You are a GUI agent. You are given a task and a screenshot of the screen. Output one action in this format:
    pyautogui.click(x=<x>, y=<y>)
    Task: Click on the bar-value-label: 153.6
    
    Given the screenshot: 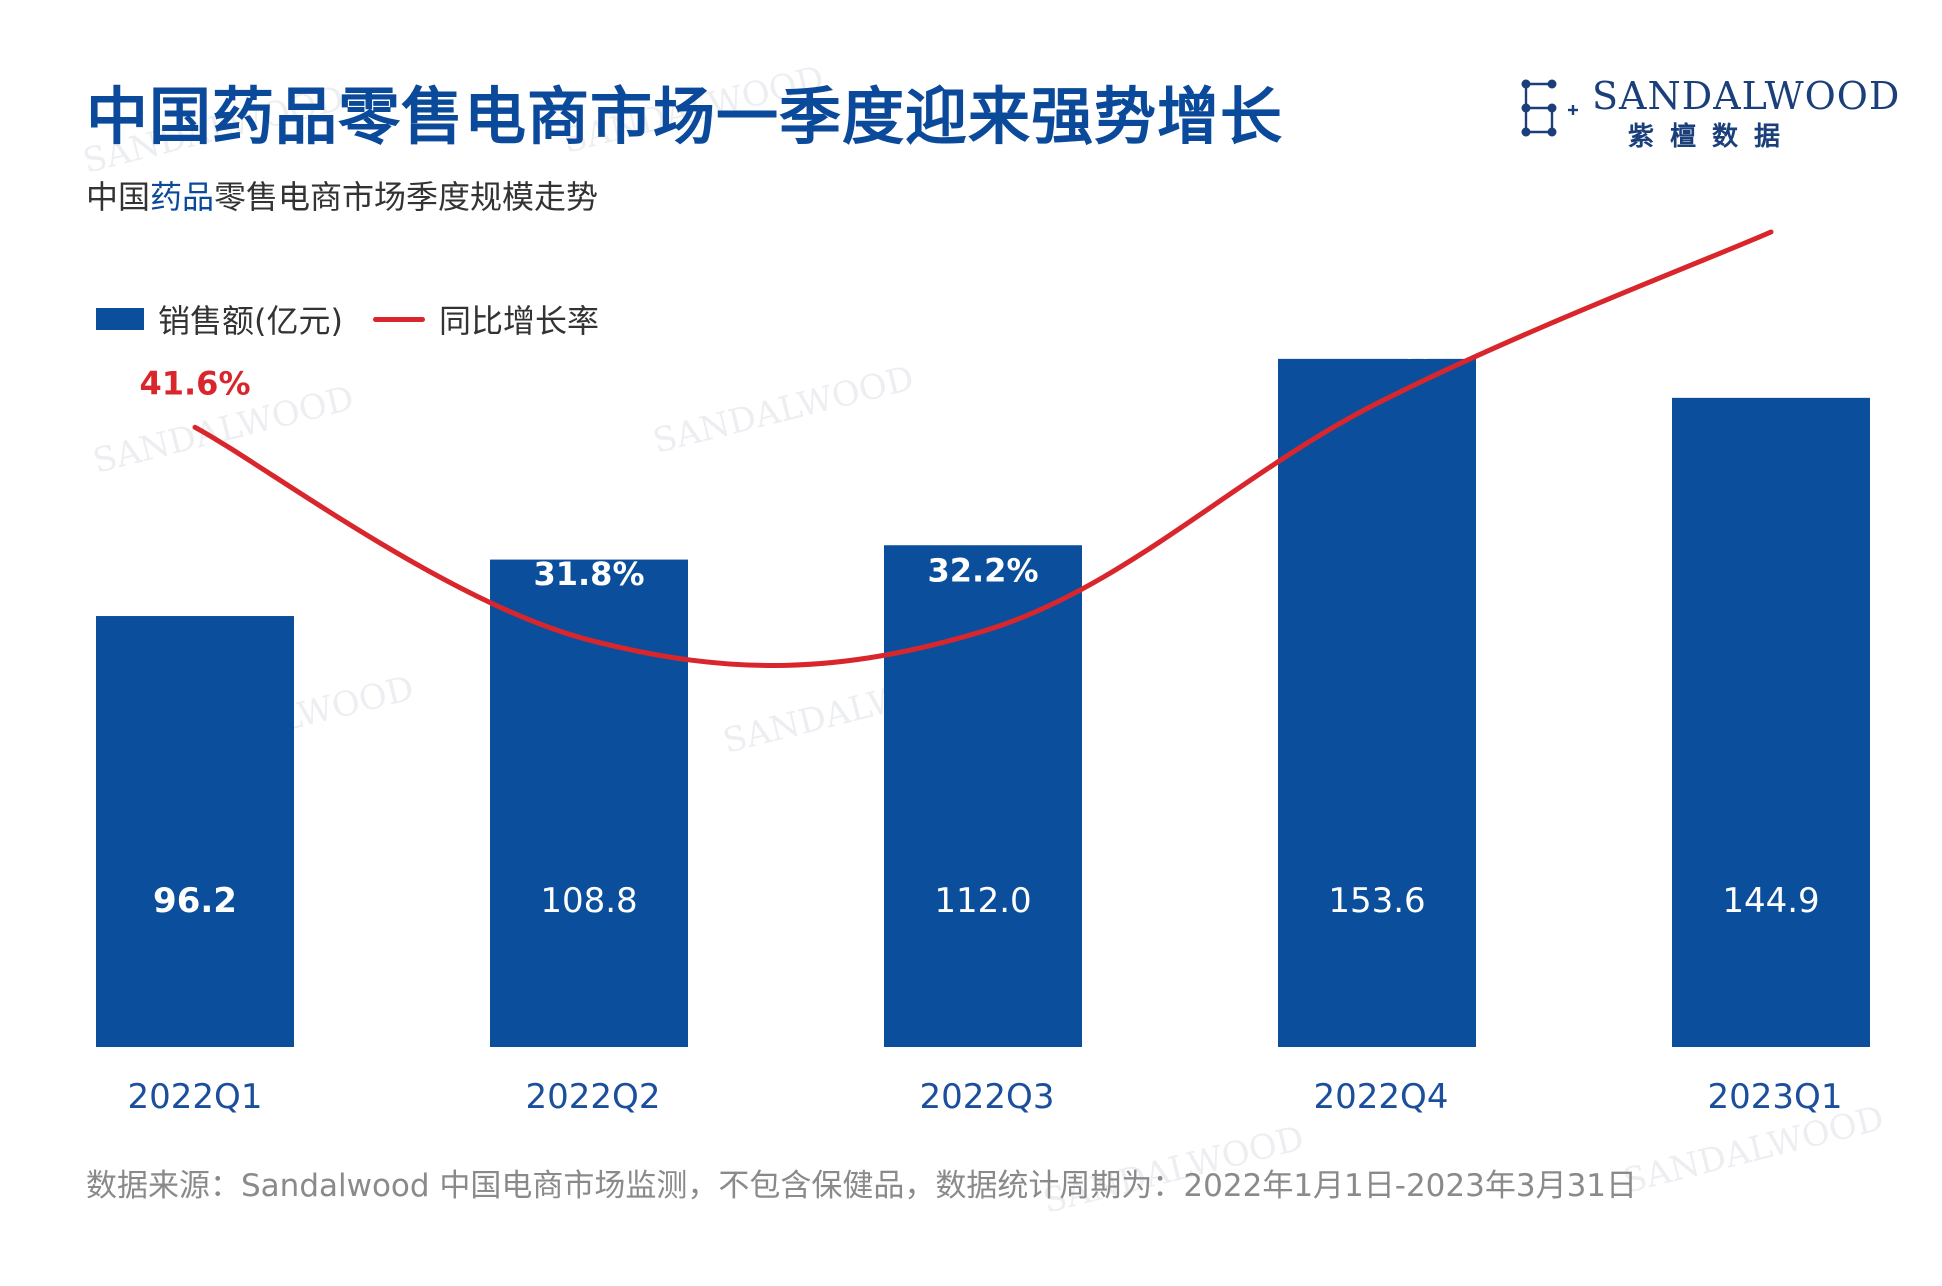 What is the action you would take?
    pyautogui.click(x=1376, y=901)
    